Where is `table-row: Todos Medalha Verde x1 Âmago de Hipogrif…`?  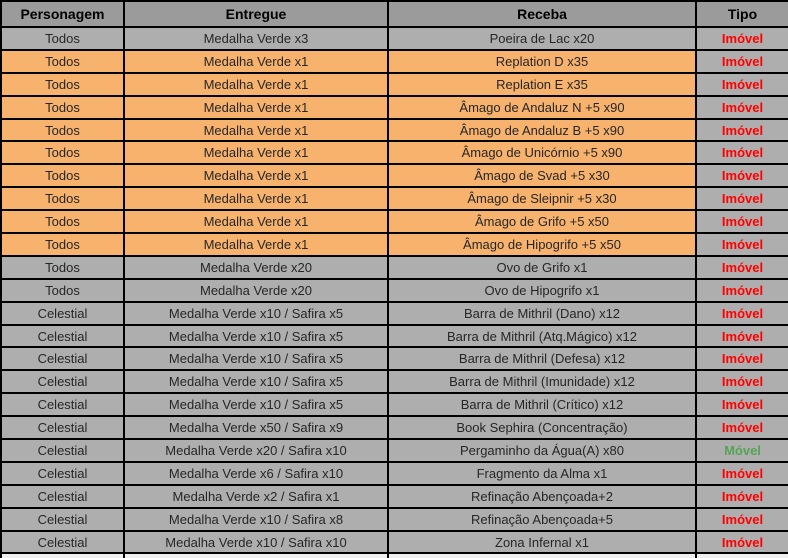 table-row: Todos Medalha Verde x1 Âmago de Hipogrif… is located at coordinates (394, 244).